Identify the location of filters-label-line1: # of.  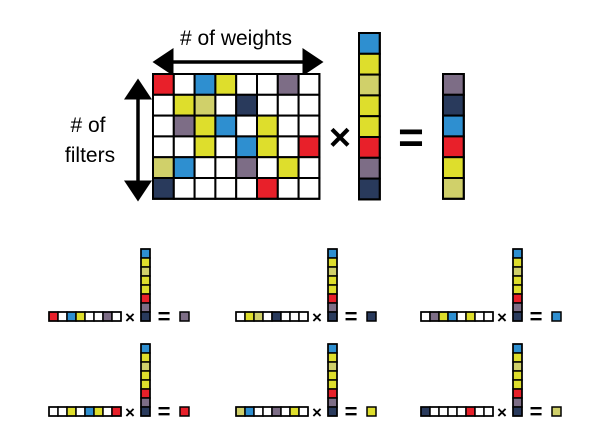
(87, 125).